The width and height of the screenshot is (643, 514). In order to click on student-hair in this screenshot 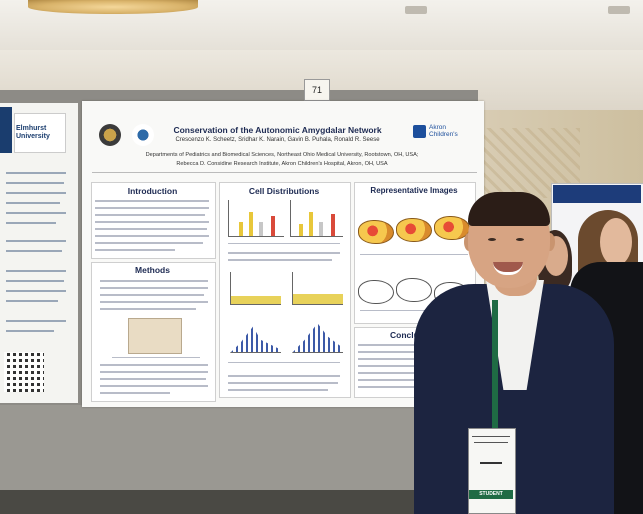, I will do `click(509, 209)`.